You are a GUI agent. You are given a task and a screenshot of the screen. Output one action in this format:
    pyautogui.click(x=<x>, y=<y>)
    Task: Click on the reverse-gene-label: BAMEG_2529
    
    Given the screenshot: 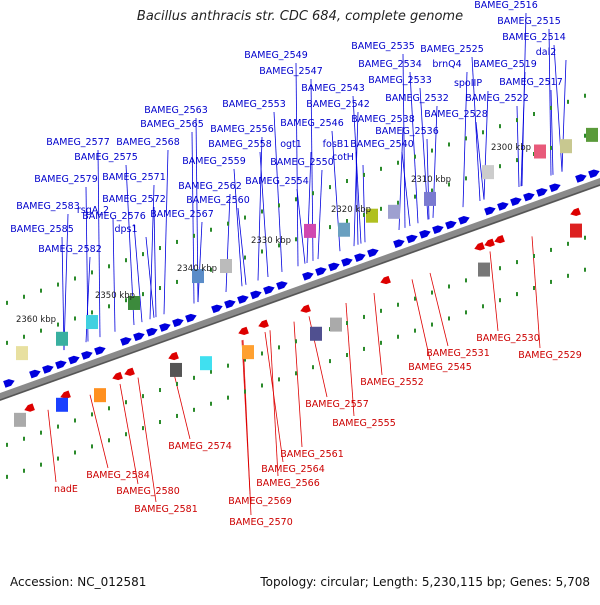 What is the action you would take?
    pyautogui.click(x=550, y=355)
    